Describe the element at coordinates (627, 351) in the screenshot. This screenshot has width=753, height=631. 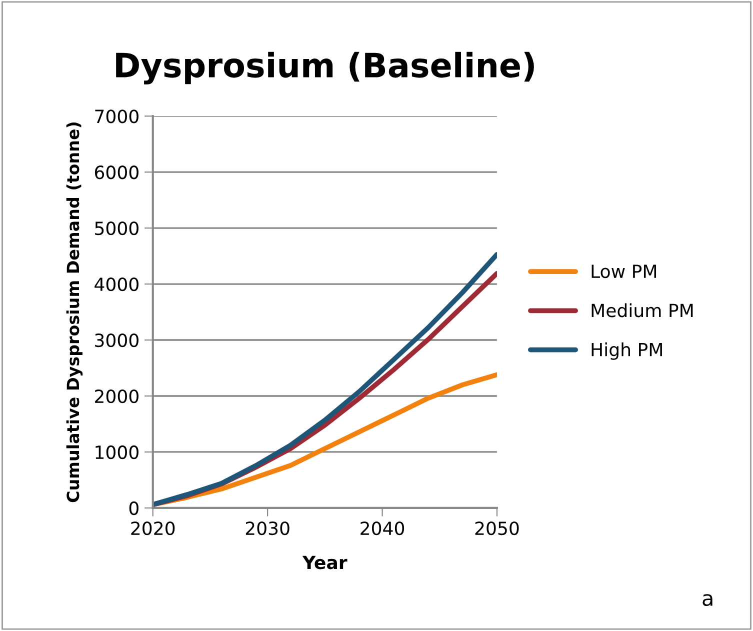
I see `legend-label: High PM` at that location.